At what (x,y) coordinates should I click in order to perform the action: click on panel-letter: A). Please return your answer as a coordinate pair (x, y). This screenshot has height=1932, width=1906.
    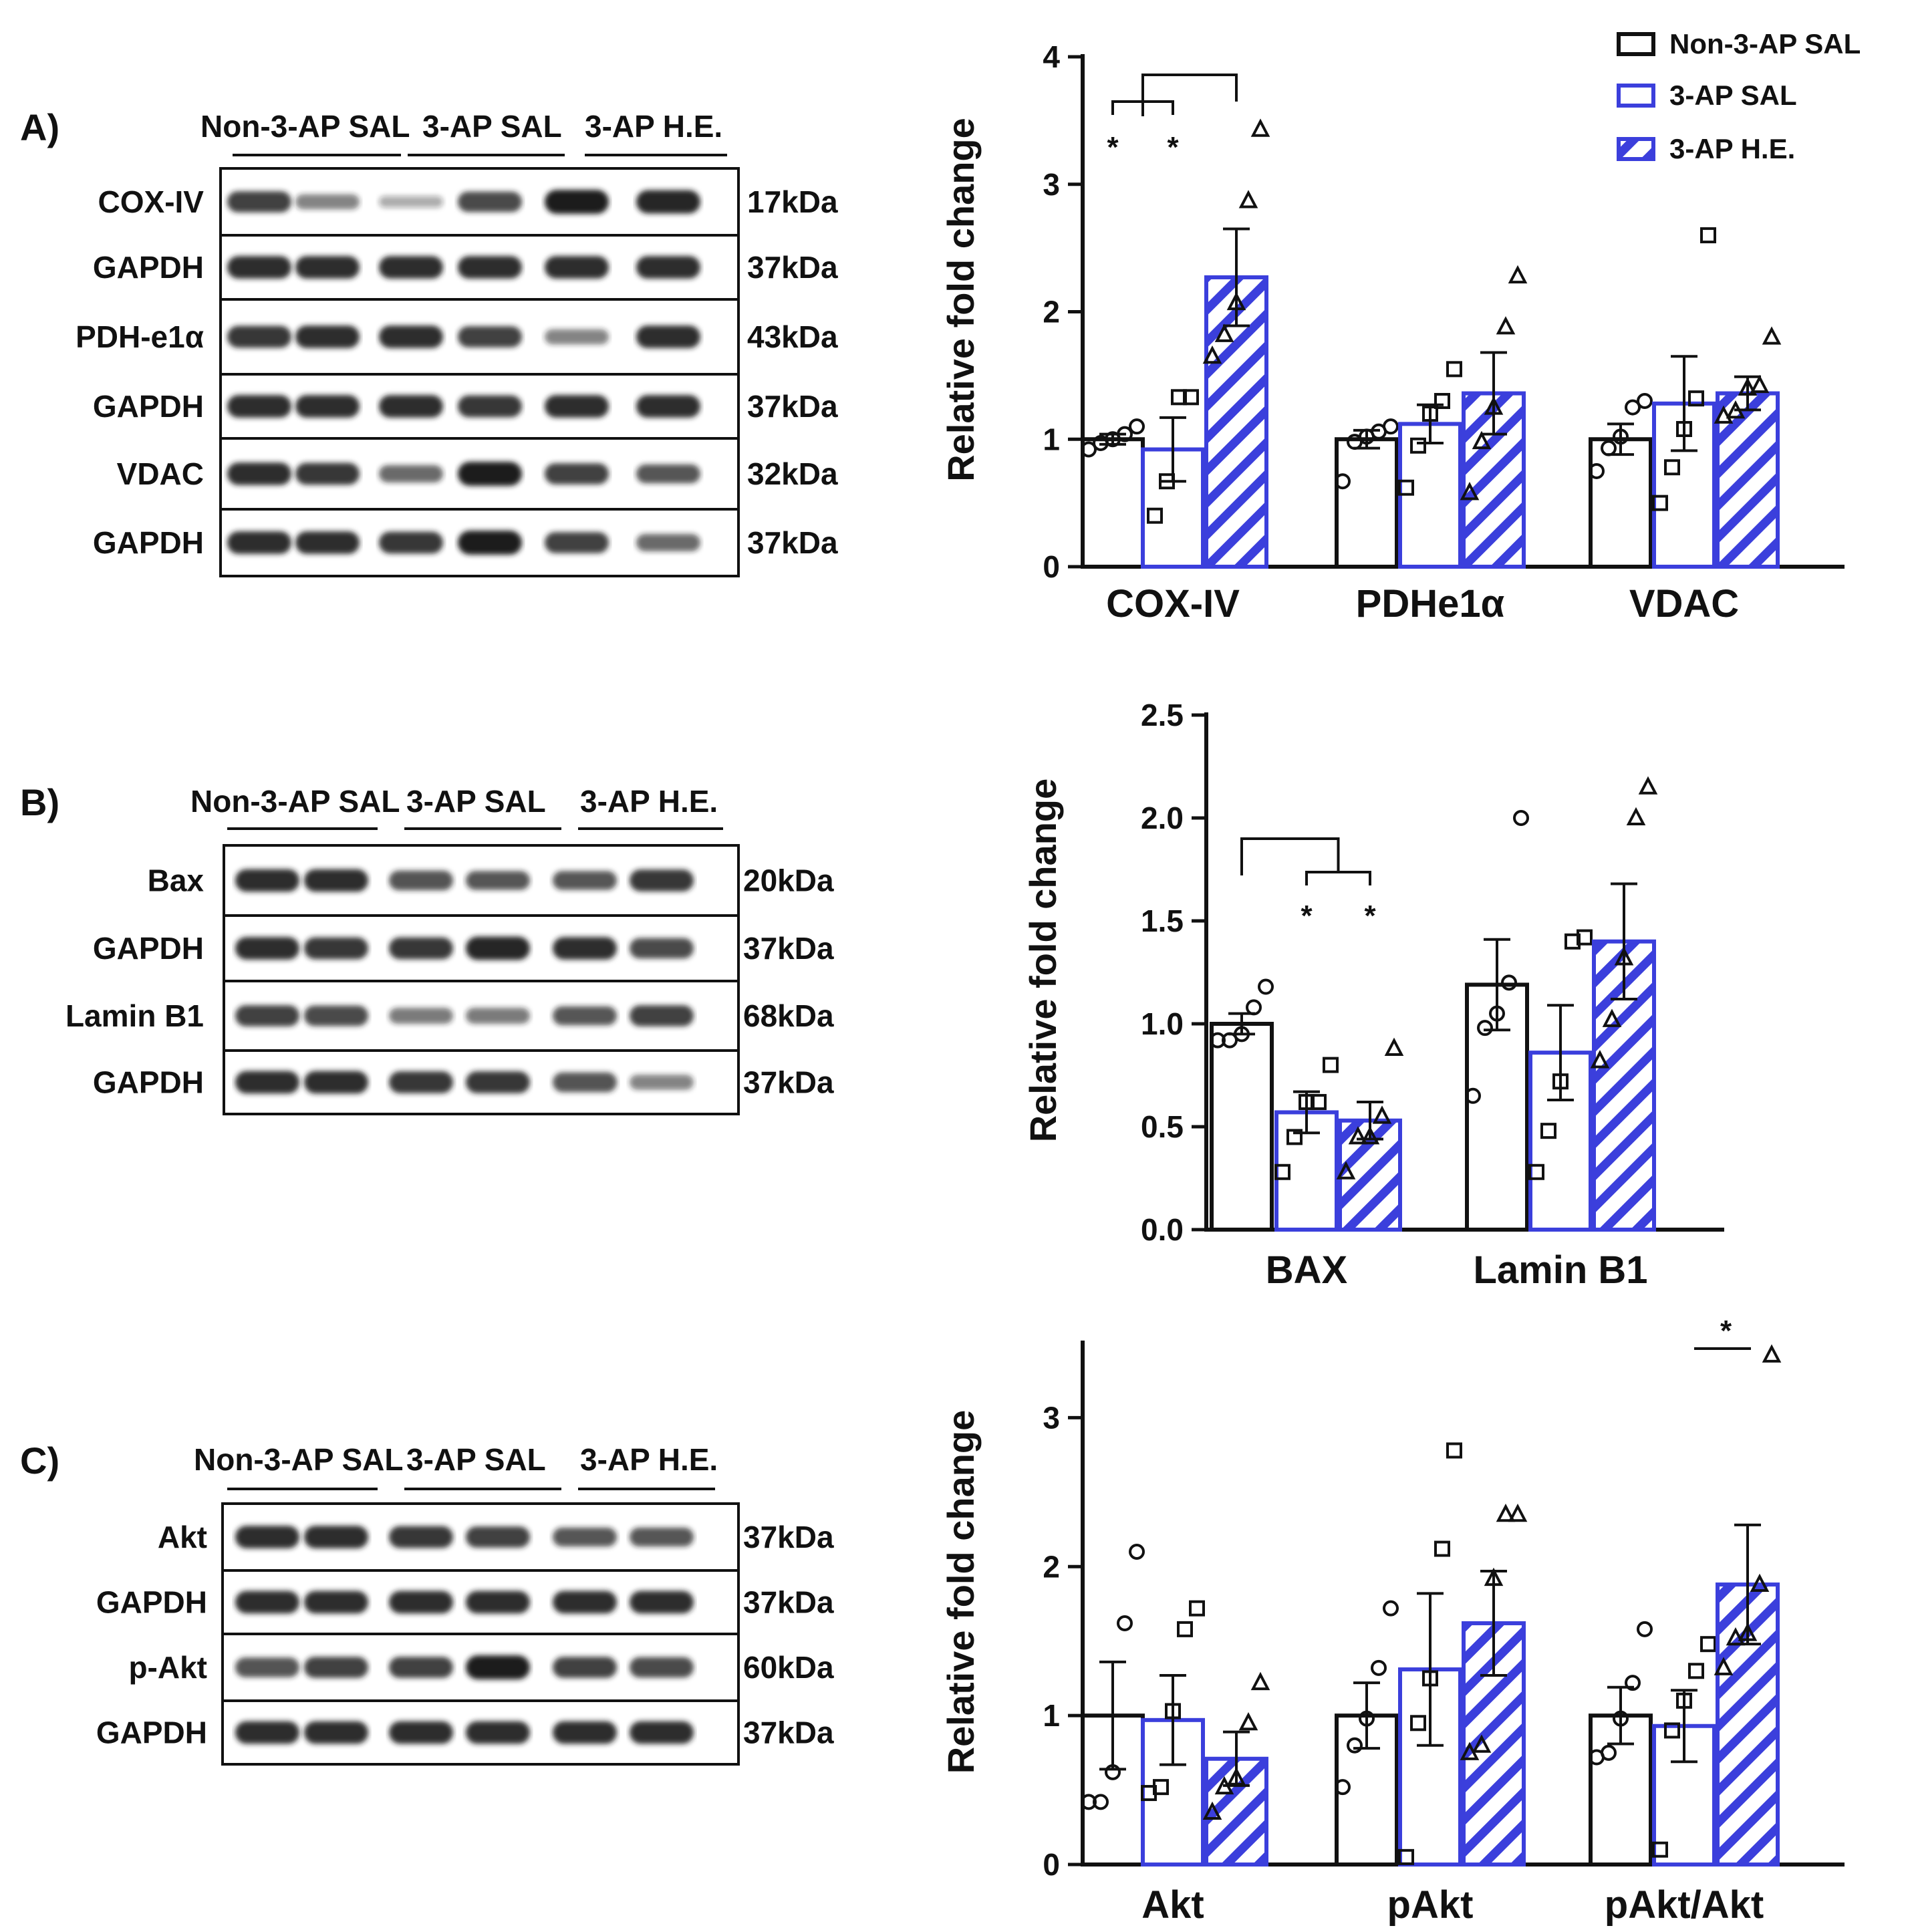
    Looking at the image, I should click on (39, 127).